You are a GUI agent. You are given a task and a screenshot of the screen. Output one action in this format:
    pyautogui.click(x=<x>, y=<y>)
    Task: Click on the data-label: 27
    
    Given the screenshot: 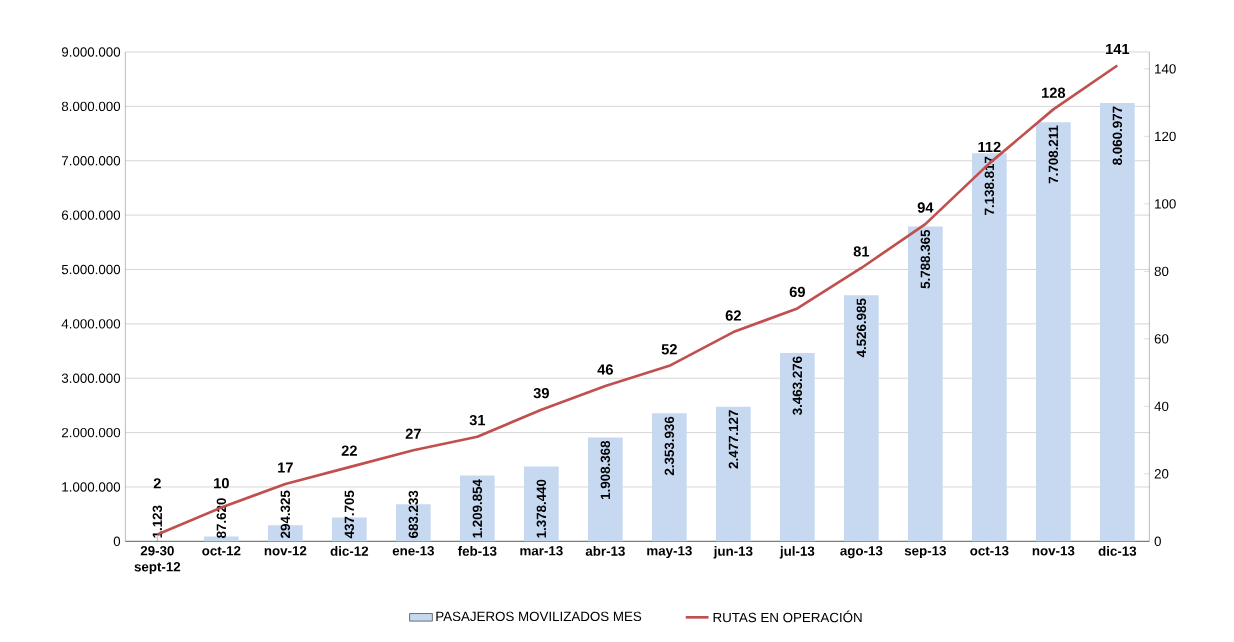 What is the action you would take?
    pyautogui.click(x=413, y=433)
    